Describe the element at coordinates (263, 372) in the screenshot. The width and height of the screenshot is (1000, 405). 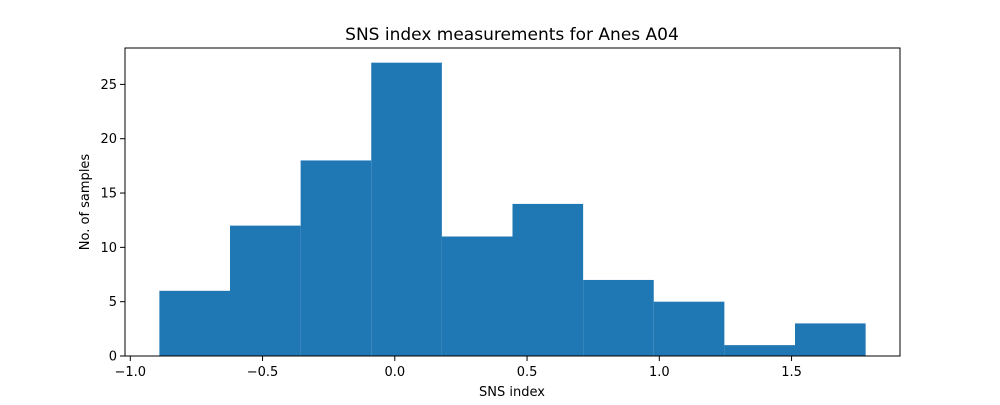
I see `x-tick-label: −0.5` at that location.